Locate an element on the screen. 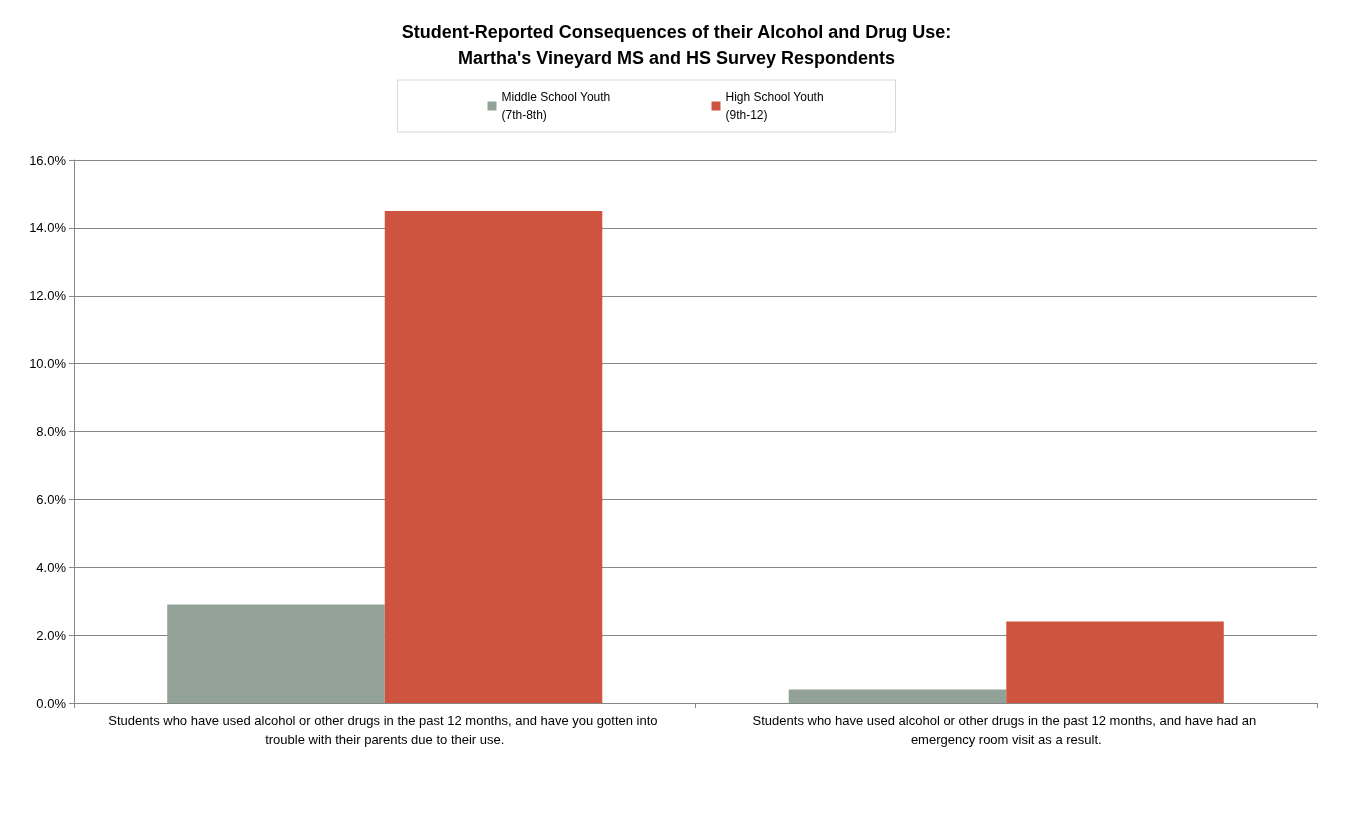  y-tick-label: 0.0% is located at coordinates (51, 703).